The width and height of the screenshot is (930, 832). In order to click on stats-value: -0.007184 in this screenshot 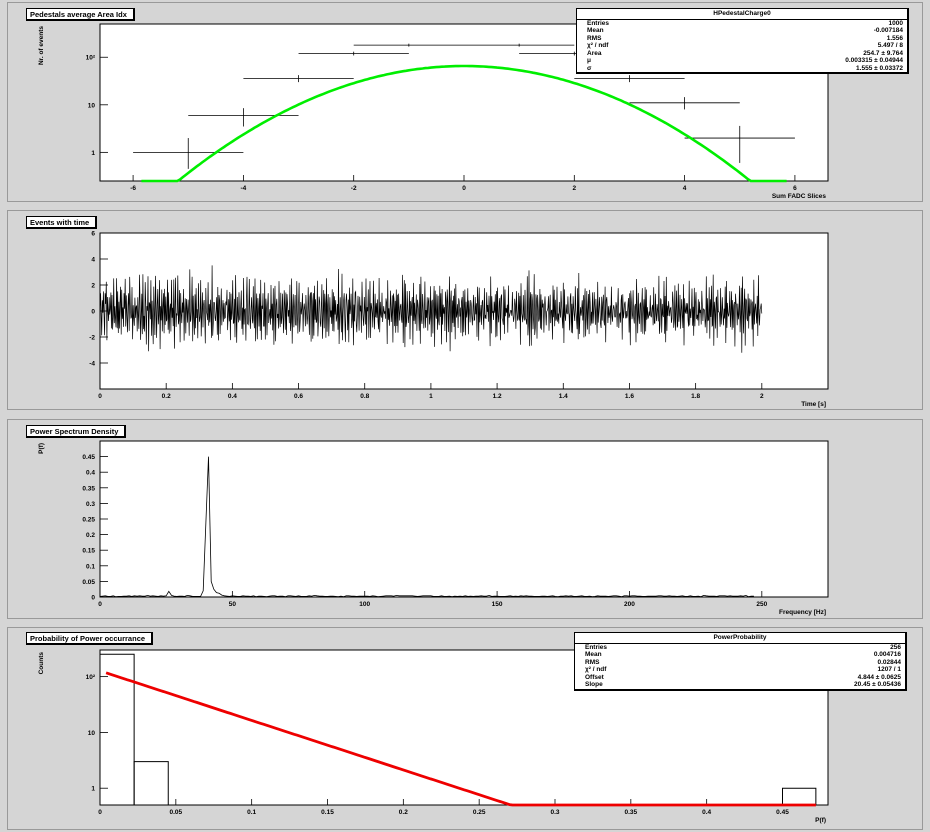, I will do `click(888, 30)`.